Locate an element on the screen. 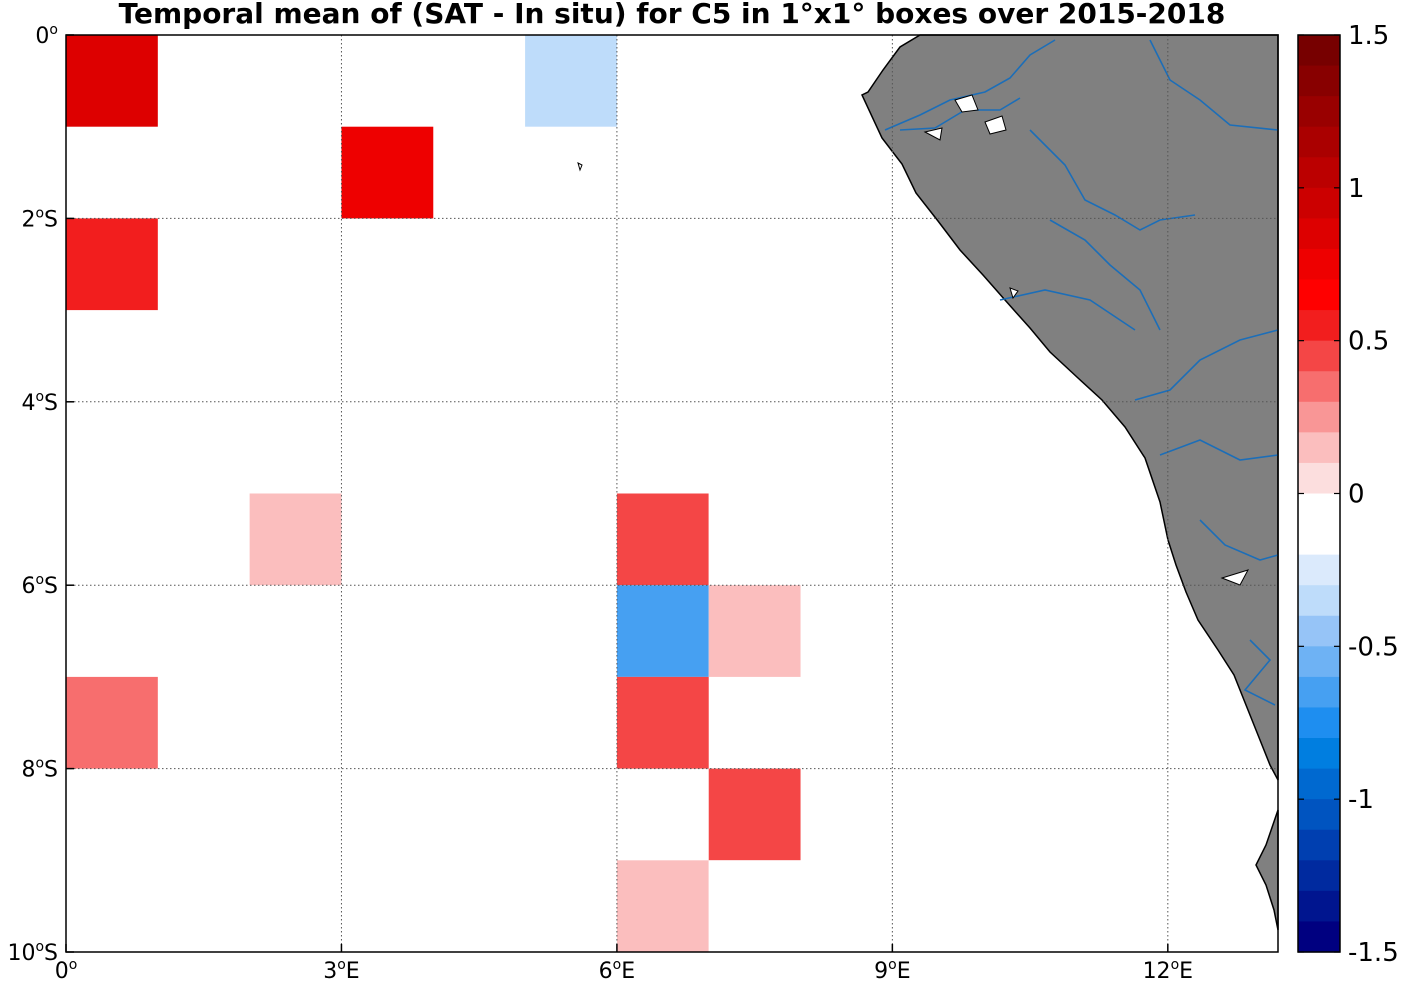 Image resolution: width=1408 pixels, height=989 pixels. tick-label: 6oE is located at coordinates (617, 970).